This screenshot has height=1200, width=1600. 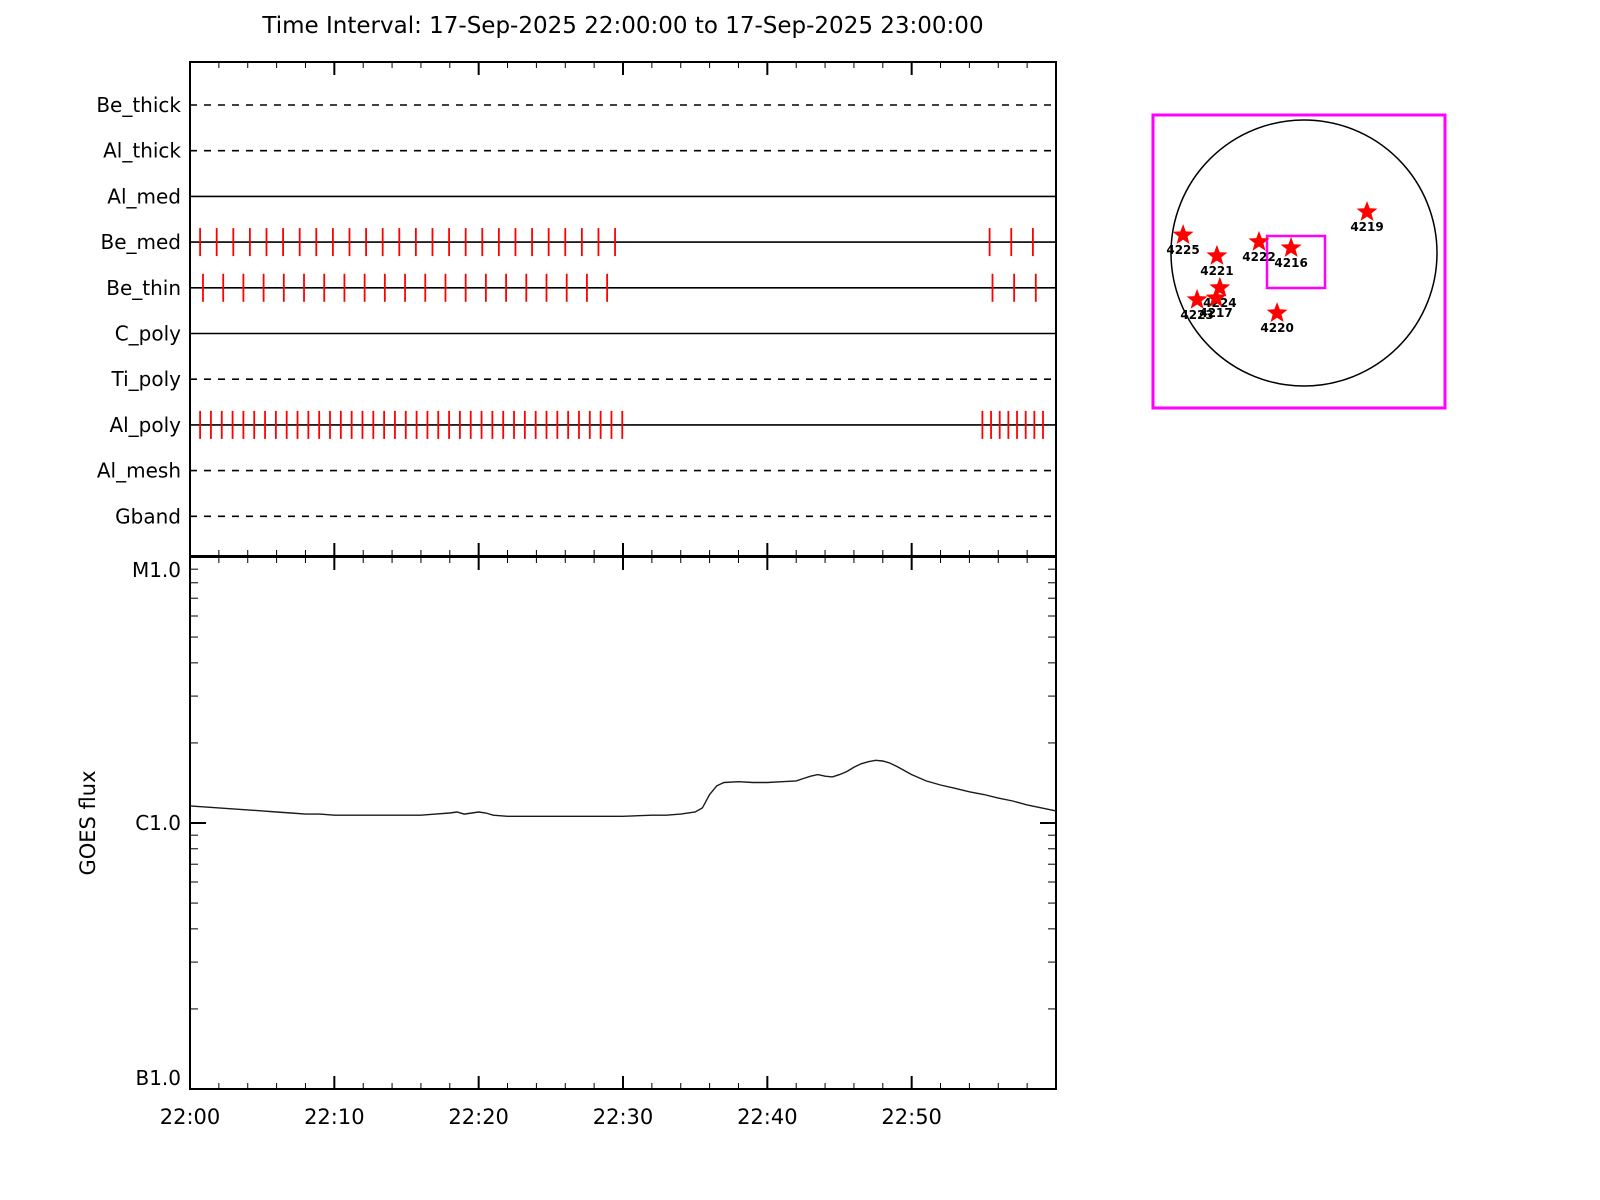 What do you see at coordinates (156, 570) in the screenshot?
I see `y-axis-label: M1.0` at bounding box center [156, 570].